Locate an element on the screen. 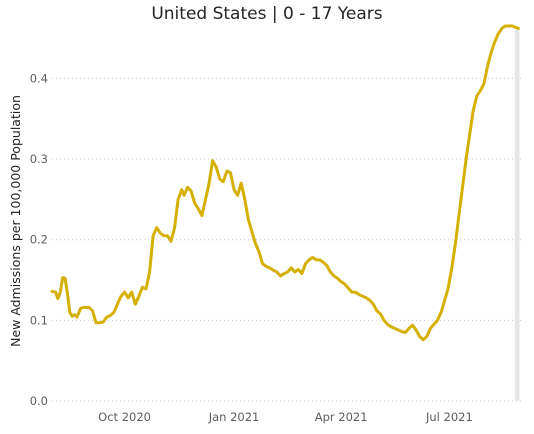  y-tick-label: 0.3 is located at coordinates (39, 159).